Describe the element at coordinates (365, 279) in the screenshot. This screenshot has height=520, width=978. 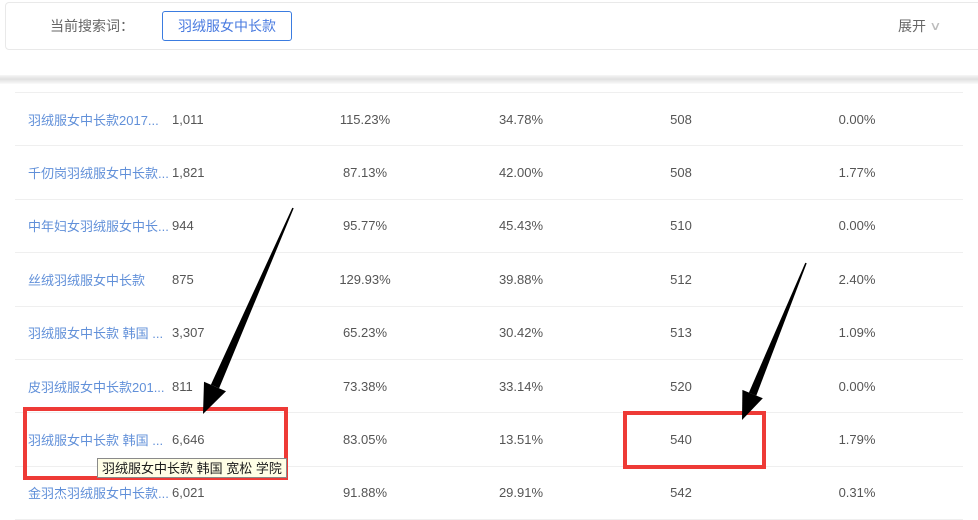
I see `pct-col-1-cell: 129.93%` at that location.